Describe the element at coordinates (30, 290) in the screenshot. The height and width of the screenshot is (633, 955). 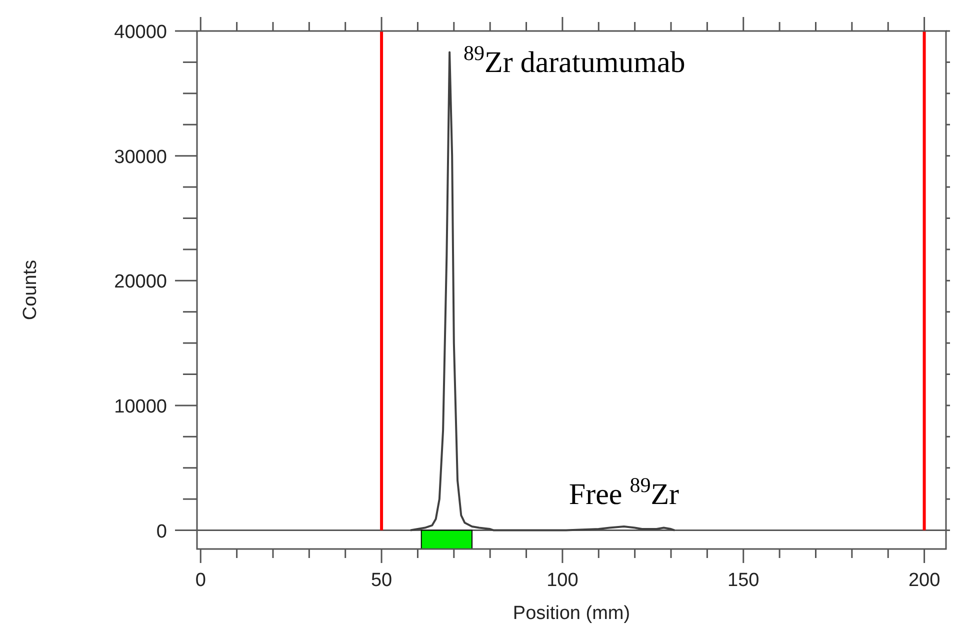
I see `y-axis-title: Counts` at that location.